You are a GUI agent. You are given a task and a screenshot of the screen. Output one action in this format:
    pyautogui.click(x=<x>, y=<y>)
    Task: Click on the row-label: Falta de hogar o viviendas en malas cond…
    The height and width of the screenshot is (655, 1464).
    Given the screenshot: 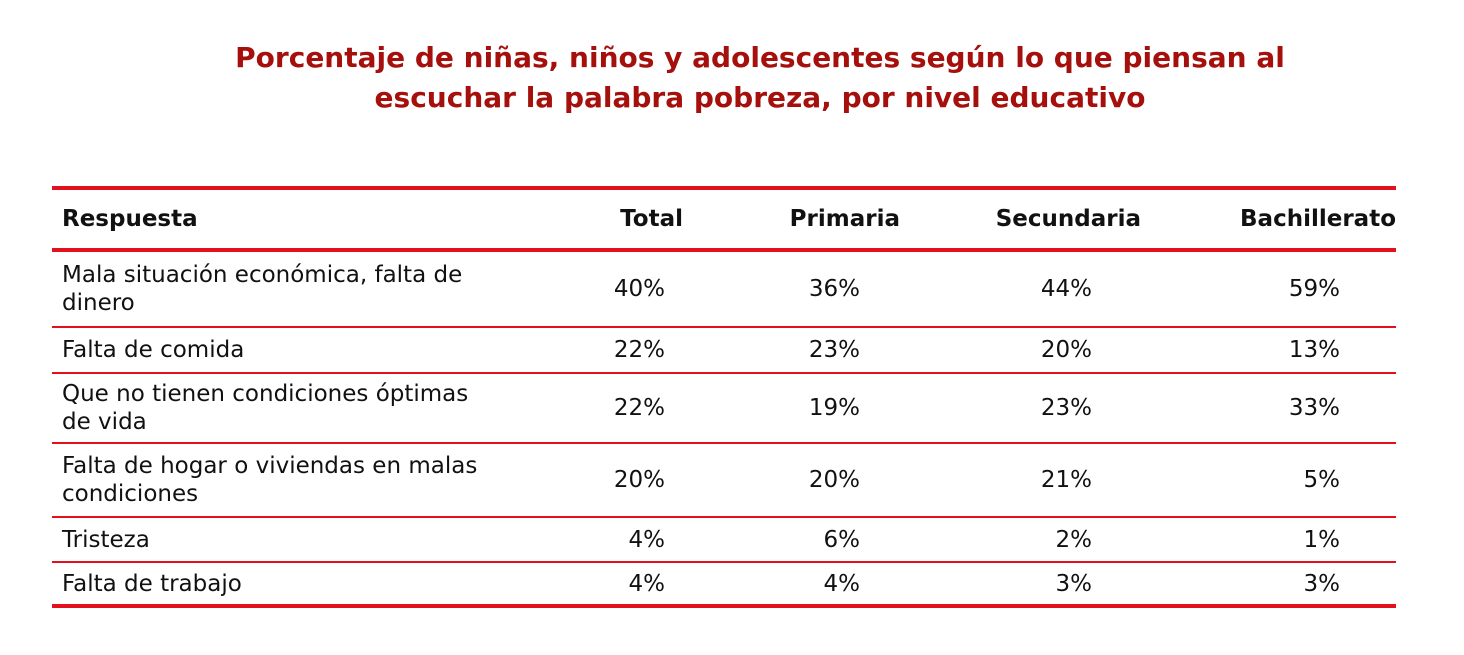 What is the action you would take?
    pyautogui.click(x=306, y=480)
    